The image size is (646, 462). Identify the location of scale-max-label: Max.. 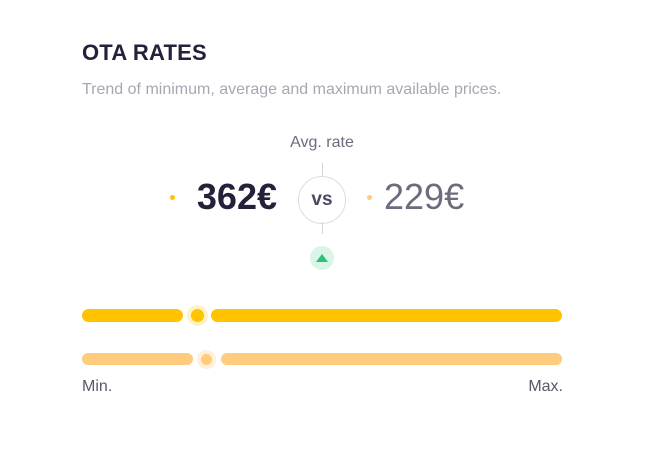
(545, 386).